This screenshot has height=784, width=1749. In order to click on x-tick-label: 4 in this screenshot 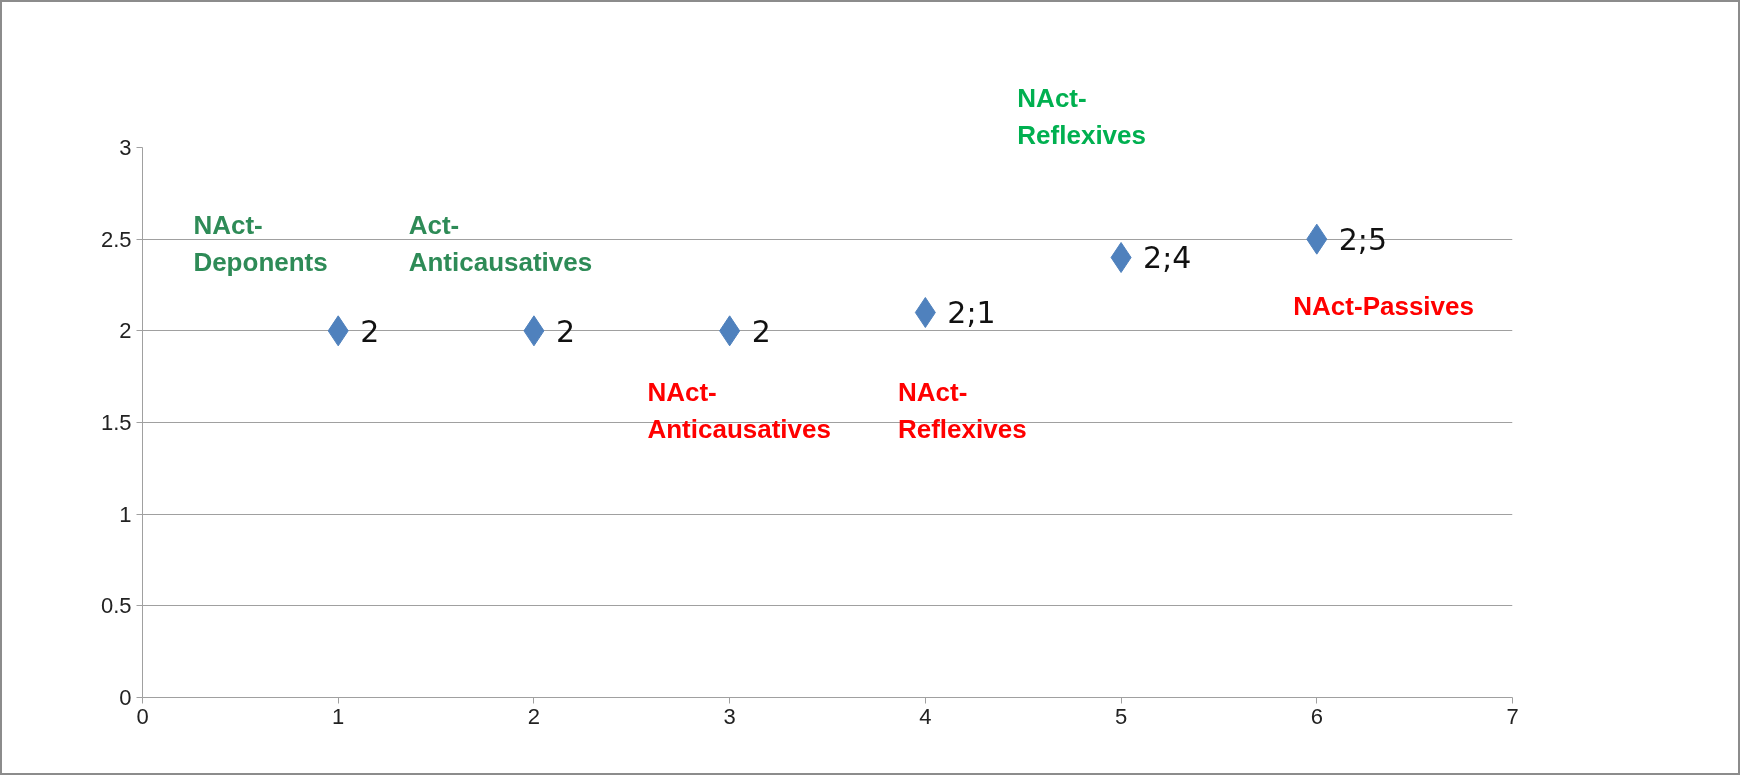, I will do `click(925, 716)`.